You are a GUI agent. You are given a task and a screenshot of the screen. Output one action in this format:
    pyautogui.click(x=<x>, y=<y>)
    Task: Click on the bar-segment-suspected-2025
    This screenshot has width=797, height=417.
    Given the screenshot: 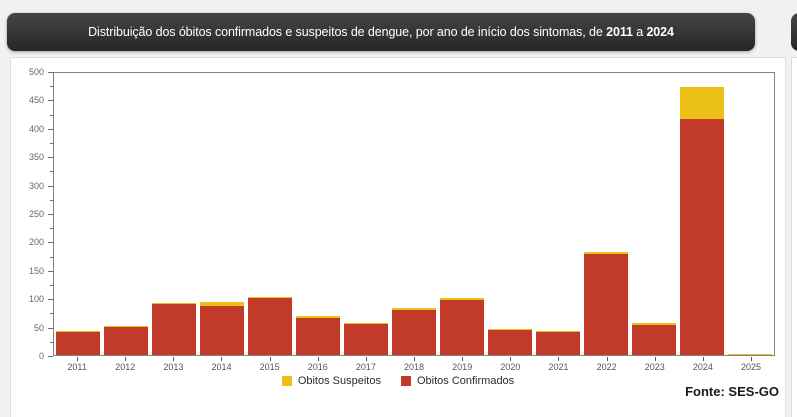 What is the action you would take?
    pyautogui.click(x=750, y=354)
    